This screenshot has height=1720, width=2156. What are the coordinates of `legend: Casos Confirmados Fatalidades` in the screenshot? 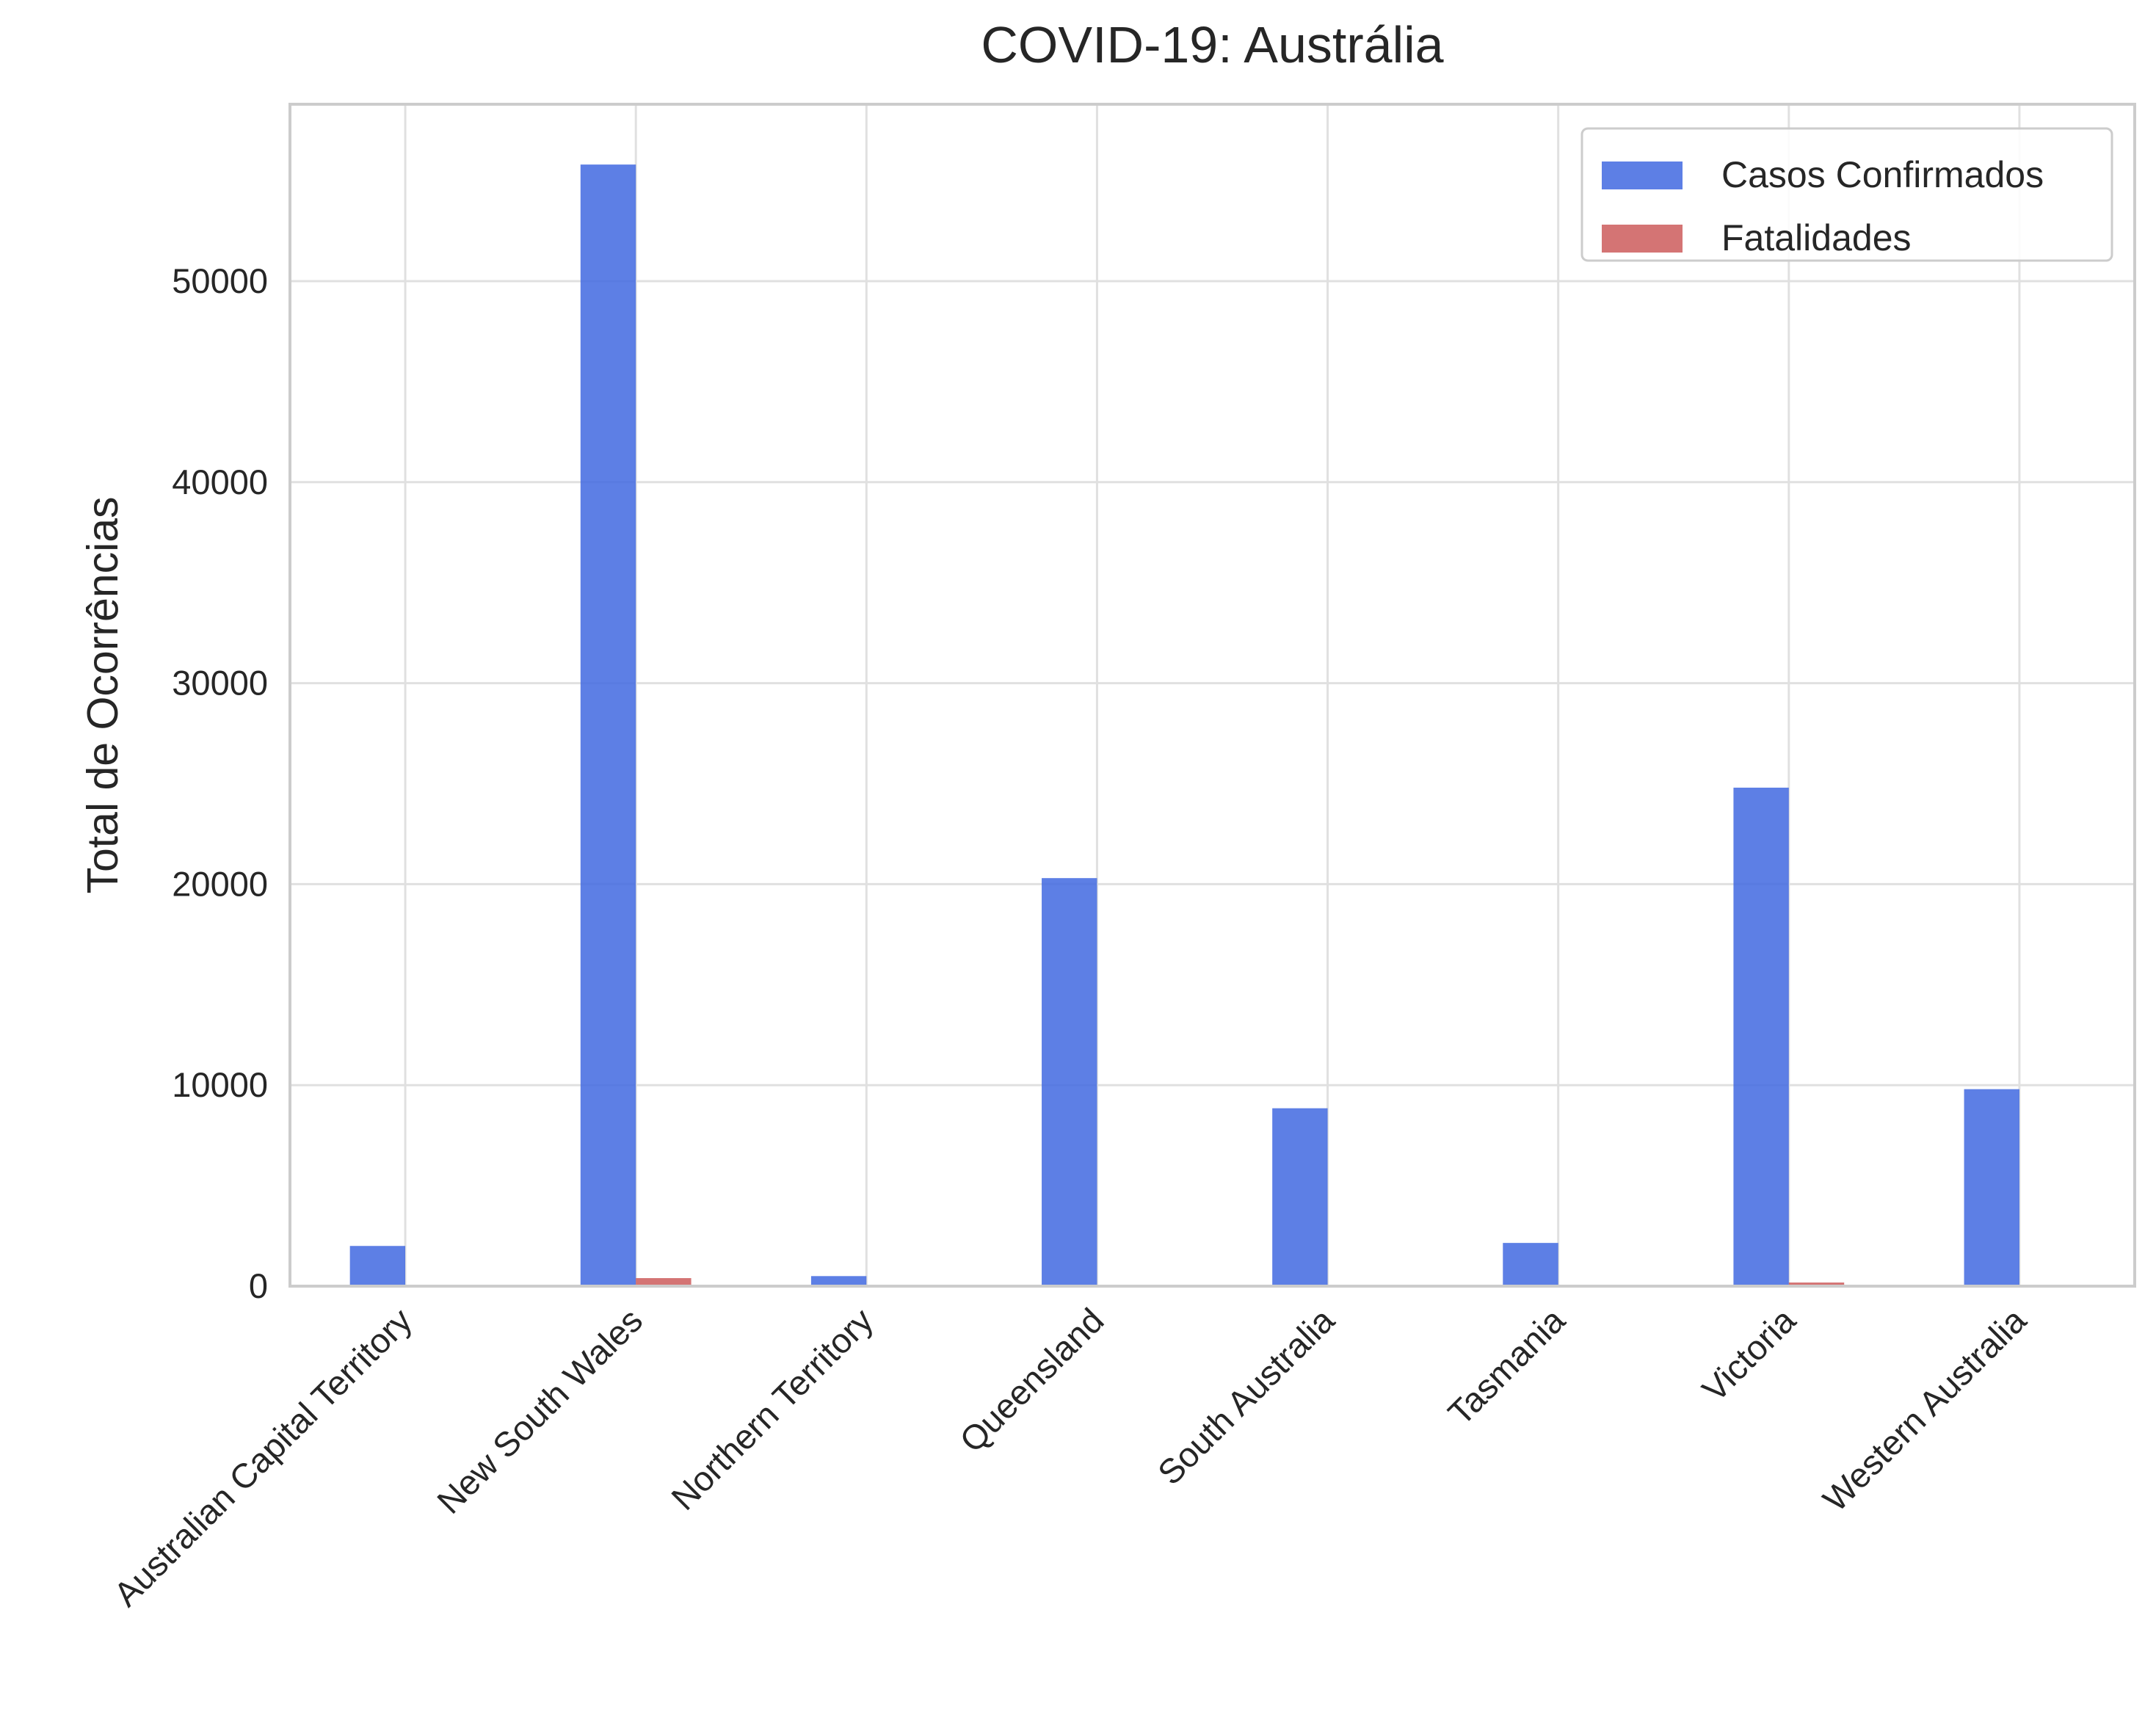 It's located at (1847, 194).